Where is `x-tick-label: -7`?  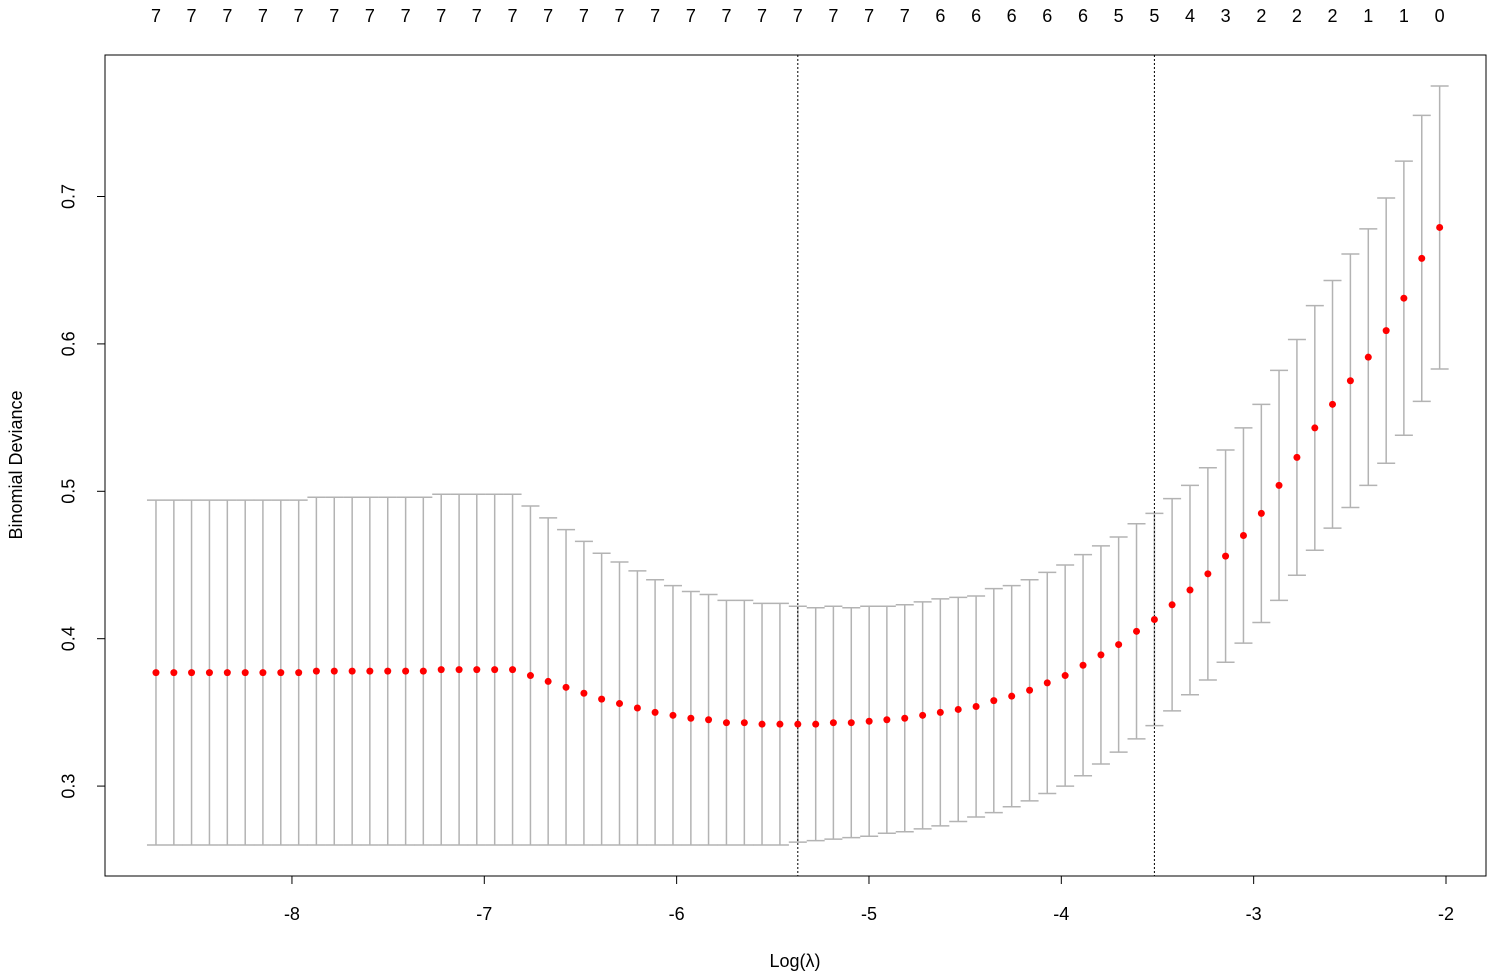 x-tick-label: -7 is located at coordinates (484, 914).